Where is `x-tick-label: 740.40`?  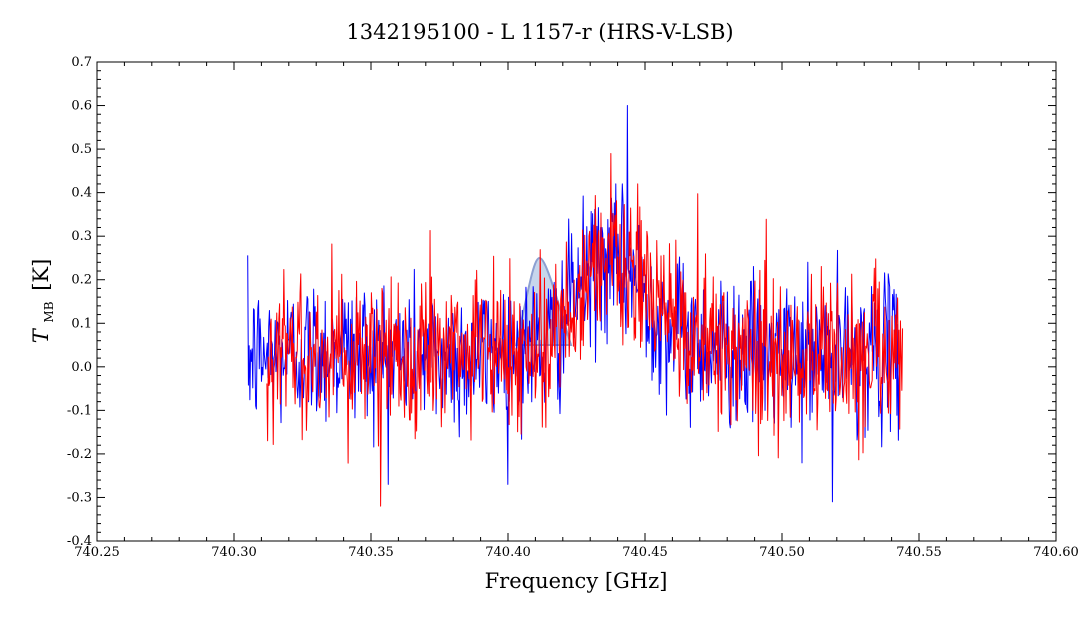
x-tick-label: 740.40 is located at coordinates (508, 552).